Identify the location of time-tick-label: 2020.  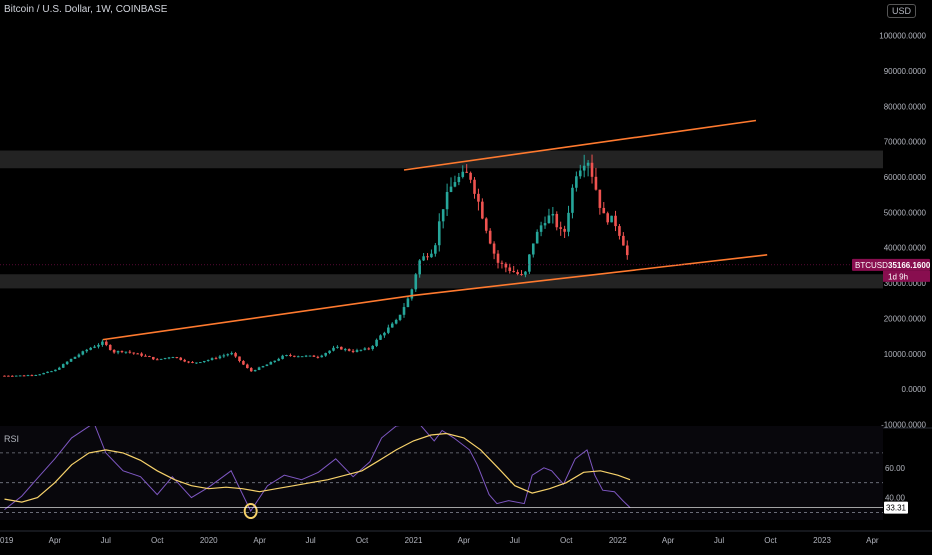
(209, 540).